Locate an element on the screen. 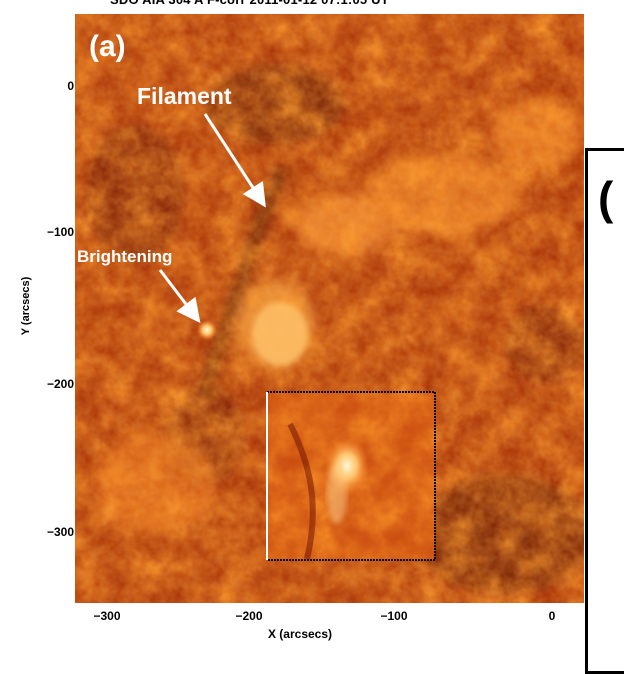 Image resolution: width=624 pixels, height=674 pixels. x-tick-label: 0 is located at coordinates (552, 616).